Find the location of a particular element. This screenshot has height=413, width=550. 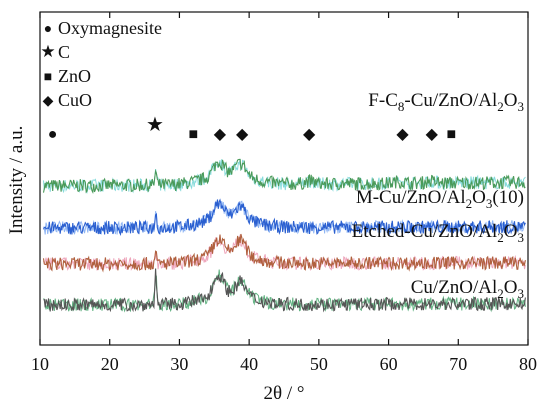

x-tick-label: 10 is located at coordinates (40, 364).